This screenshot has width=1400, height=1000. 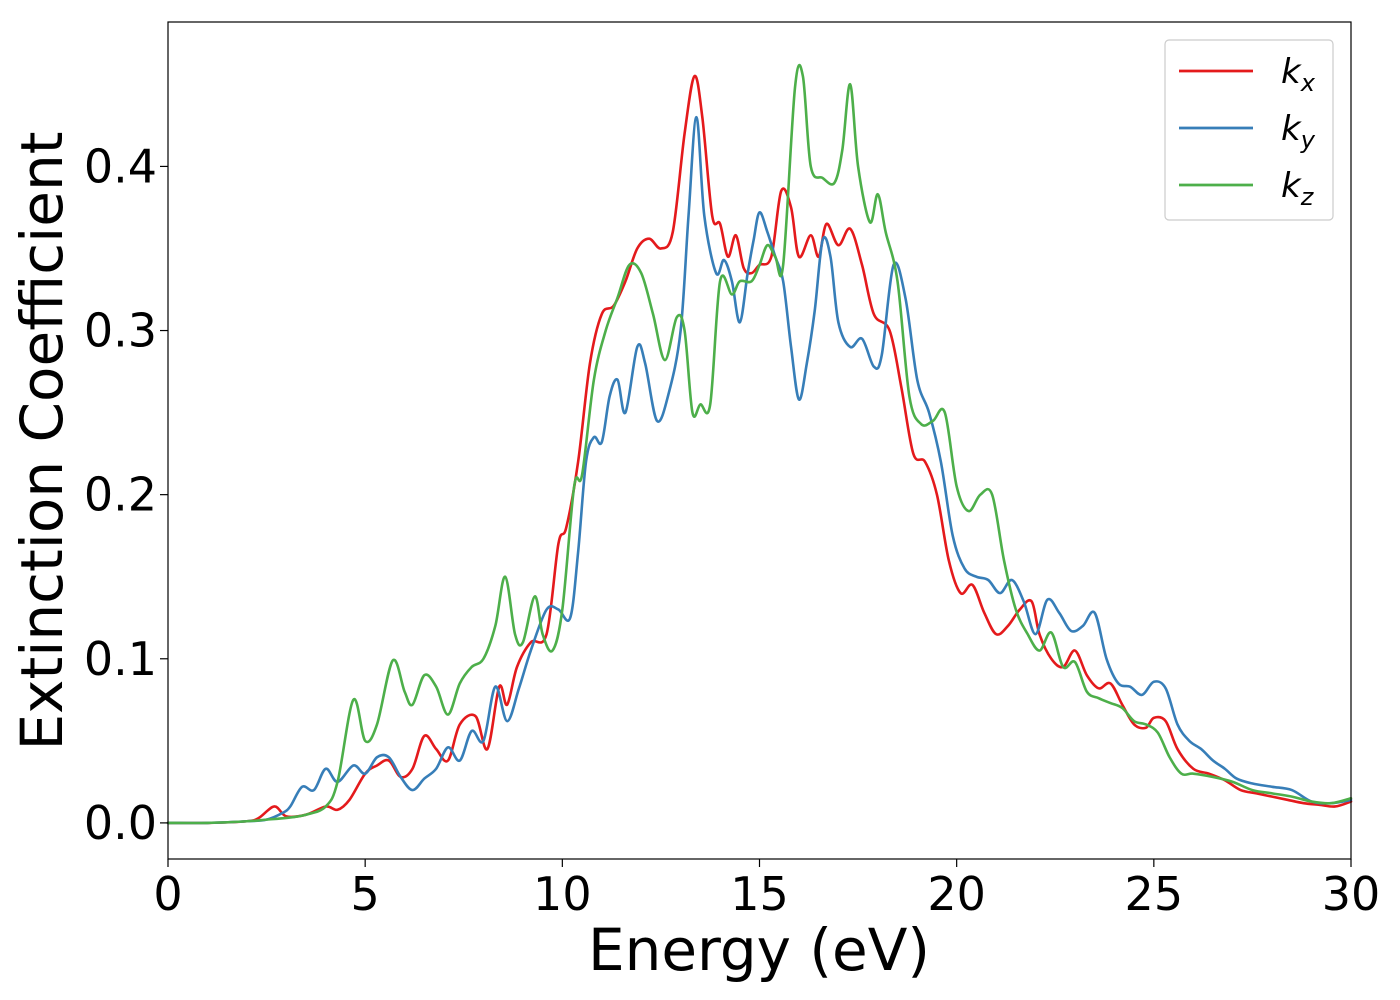 What do you see at coordinates (120, 495) in the screenshot?
I see `y-tick-label: 0.2` at bounding box center [120, 495].